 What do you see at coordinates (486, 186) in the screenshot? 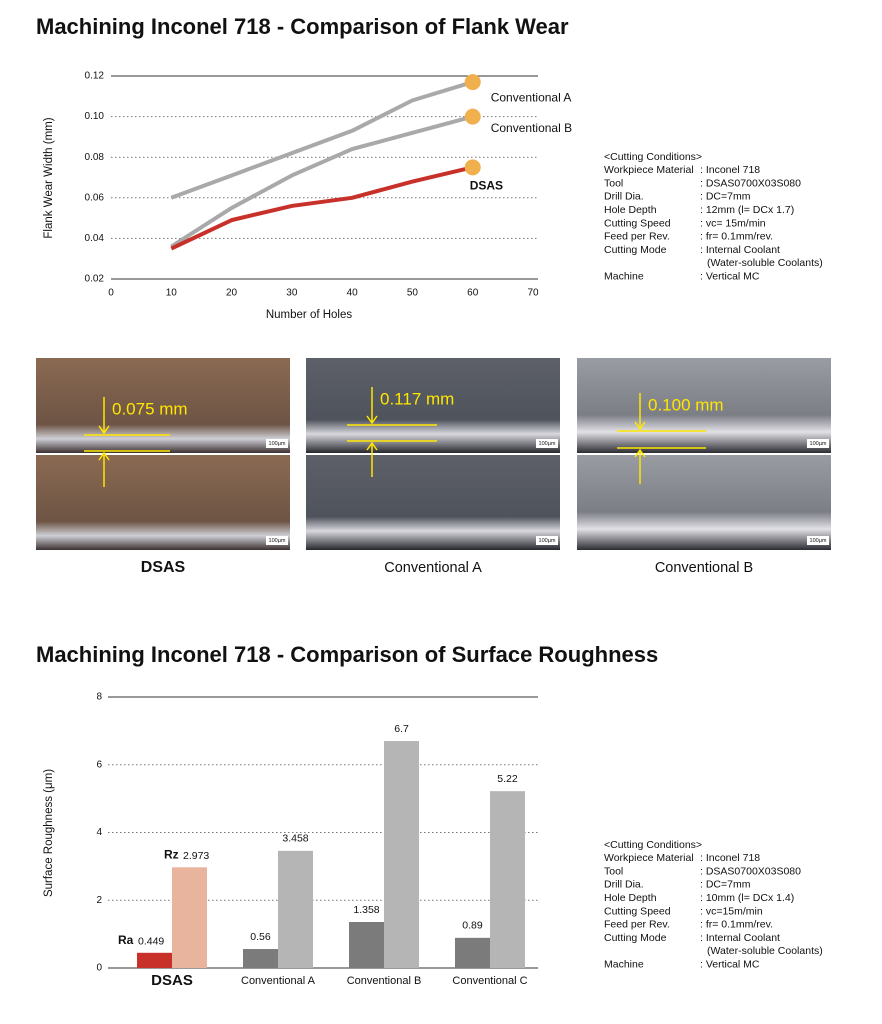
I see `series-label: DSAS` at bounding box center [486, 186].